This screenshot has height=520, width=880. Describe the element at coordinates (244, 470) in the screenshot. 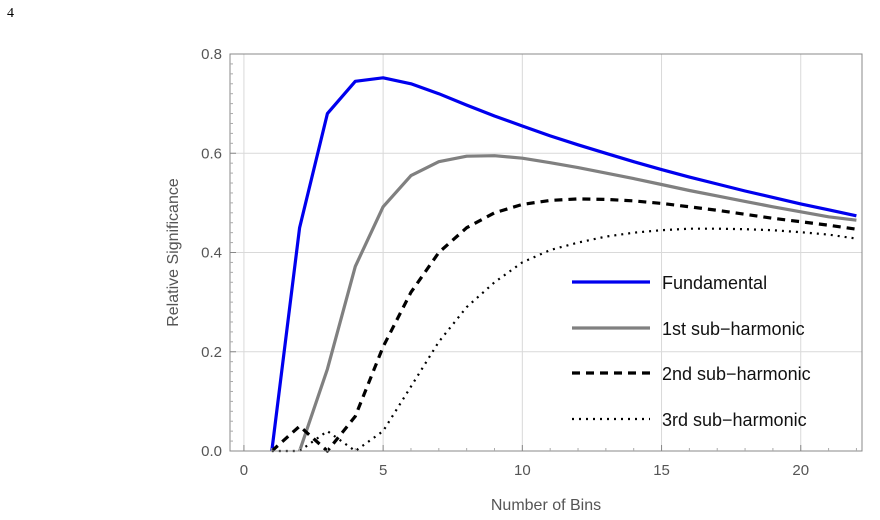

I see `x-tick-label: 0` at that location.